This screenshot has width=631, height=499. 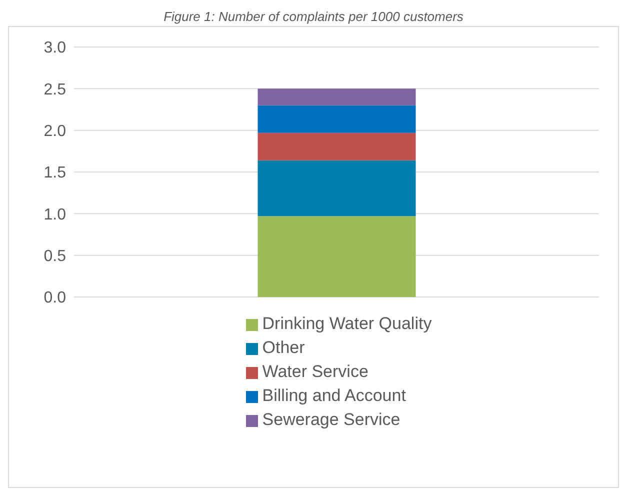 I want to click on legend-label: Billing and Account, so click(x=334, y=395).